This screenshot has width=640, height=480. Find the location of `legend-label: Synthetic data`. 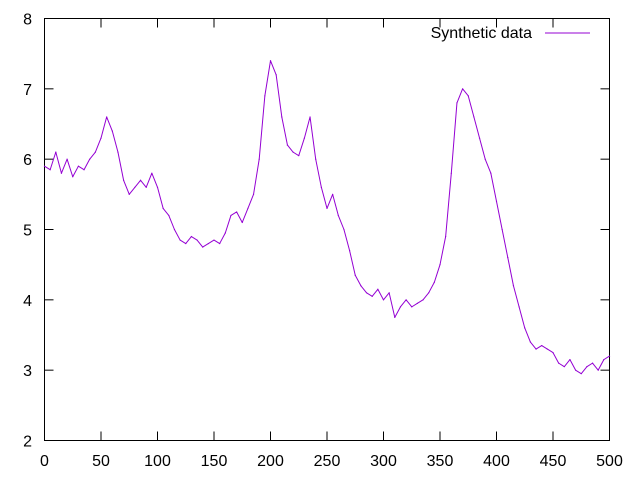

legend-label: Synthetic data is located at coordinates (482, 33).